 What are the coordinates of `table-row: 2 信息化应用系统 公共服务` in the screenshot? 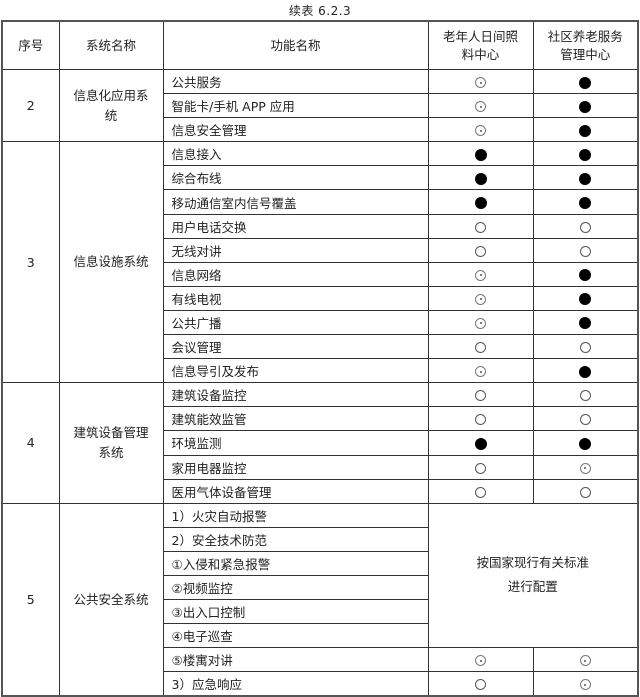 It's located at (320, 105).